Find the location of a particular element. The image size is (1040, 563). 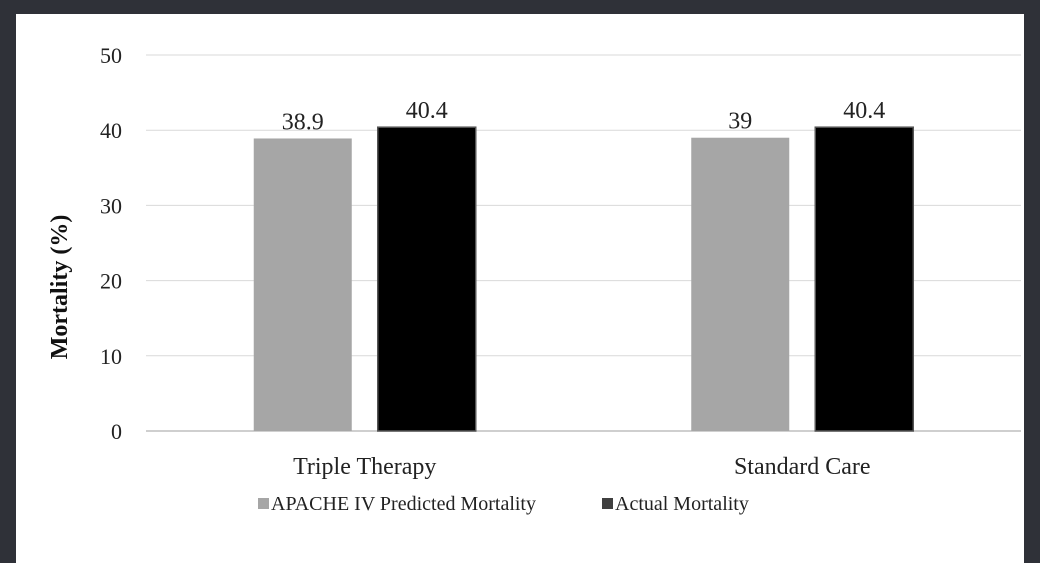

x-axis-categories: Triple Therapy Standard Care is located at coordinates (581, 467).